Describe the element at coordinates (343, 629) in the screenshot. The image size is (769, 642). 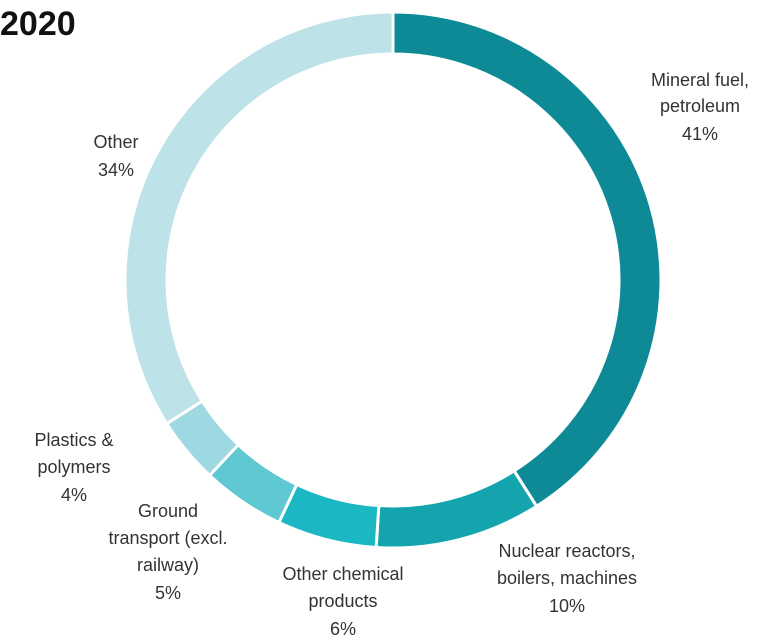
I see `label-other-chemical-value: 6%` at that location.